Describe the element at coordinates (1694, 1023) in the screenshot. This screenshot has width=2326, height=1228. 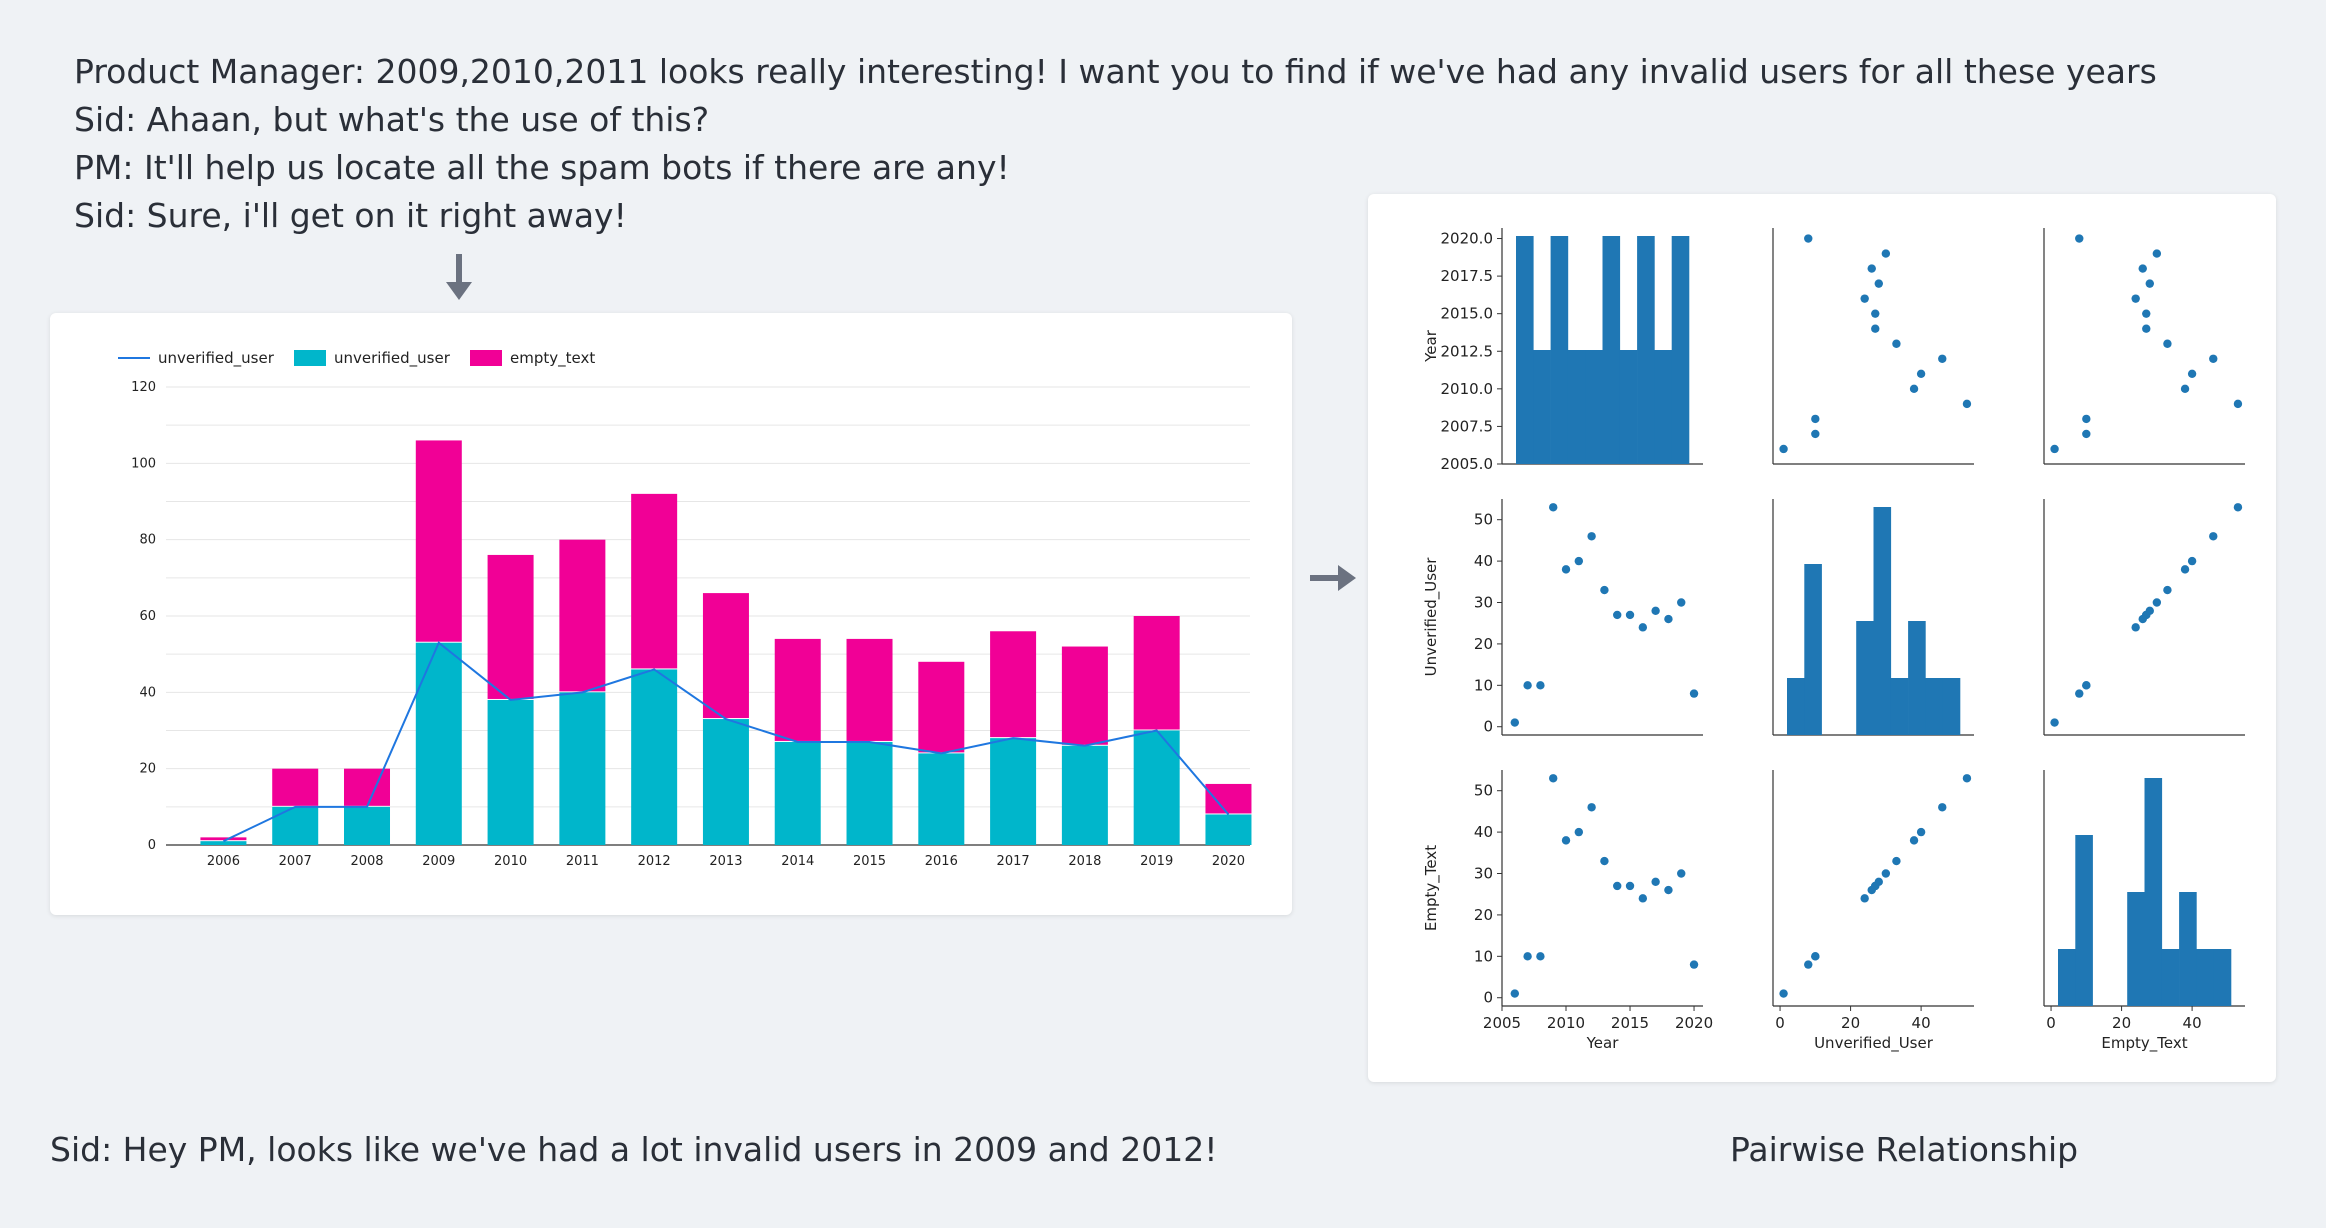
I see `x-tick-label: 2020` at that location.